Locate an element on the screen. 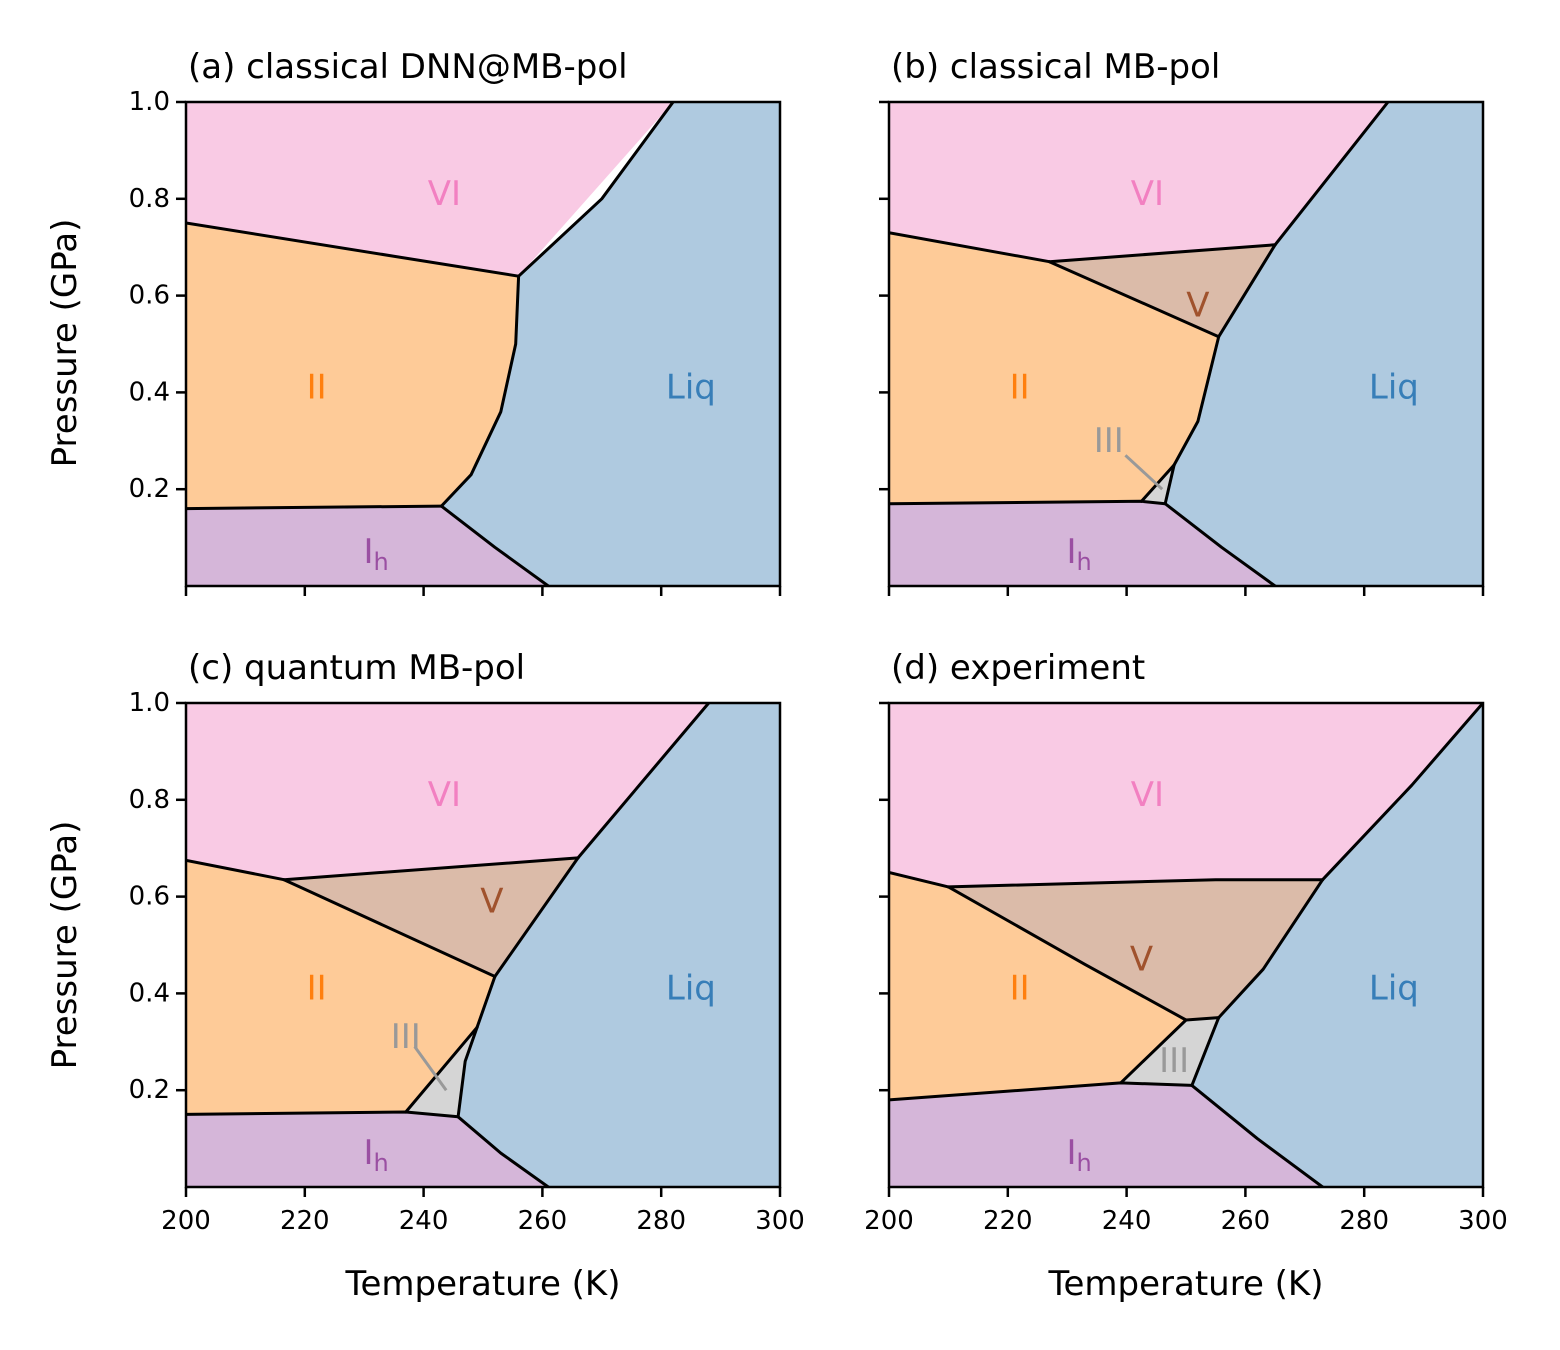 The height and width of the screenshot is (1350, 1560). x-tick-label: 220 is located at coordinates (1008, 1221).